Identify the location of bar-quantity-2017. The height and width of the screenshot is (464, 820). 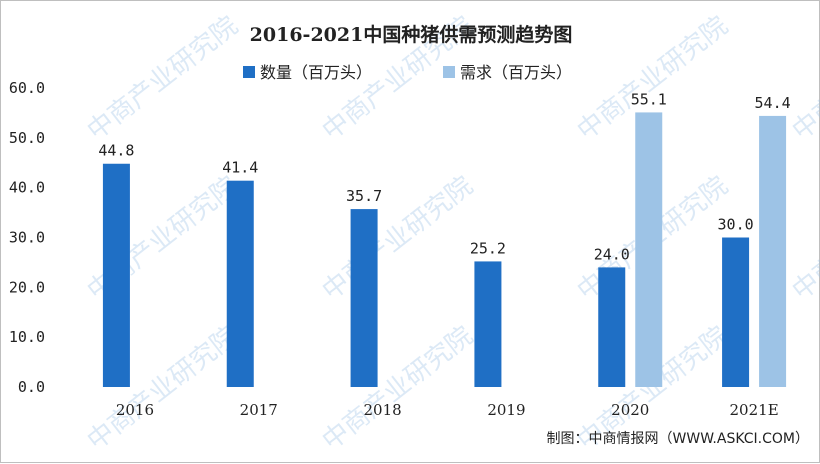
(240, 283).